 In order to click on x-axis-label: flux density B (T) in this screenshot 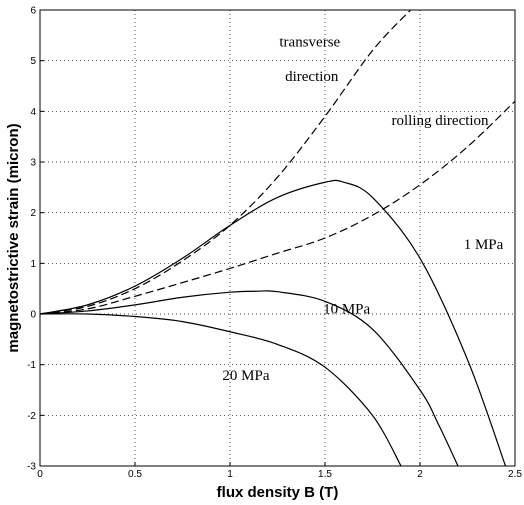, I will do `click(278, 492)`.